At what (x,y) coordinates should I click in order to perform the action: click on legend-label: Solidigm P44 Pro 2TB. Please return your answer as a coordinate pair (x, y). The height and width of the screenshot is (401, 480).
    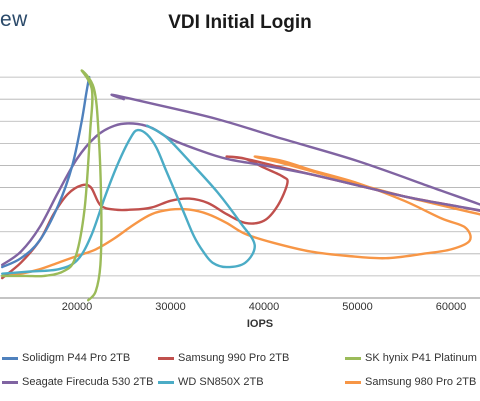
    Looking at the image, I should click on (76, 358).